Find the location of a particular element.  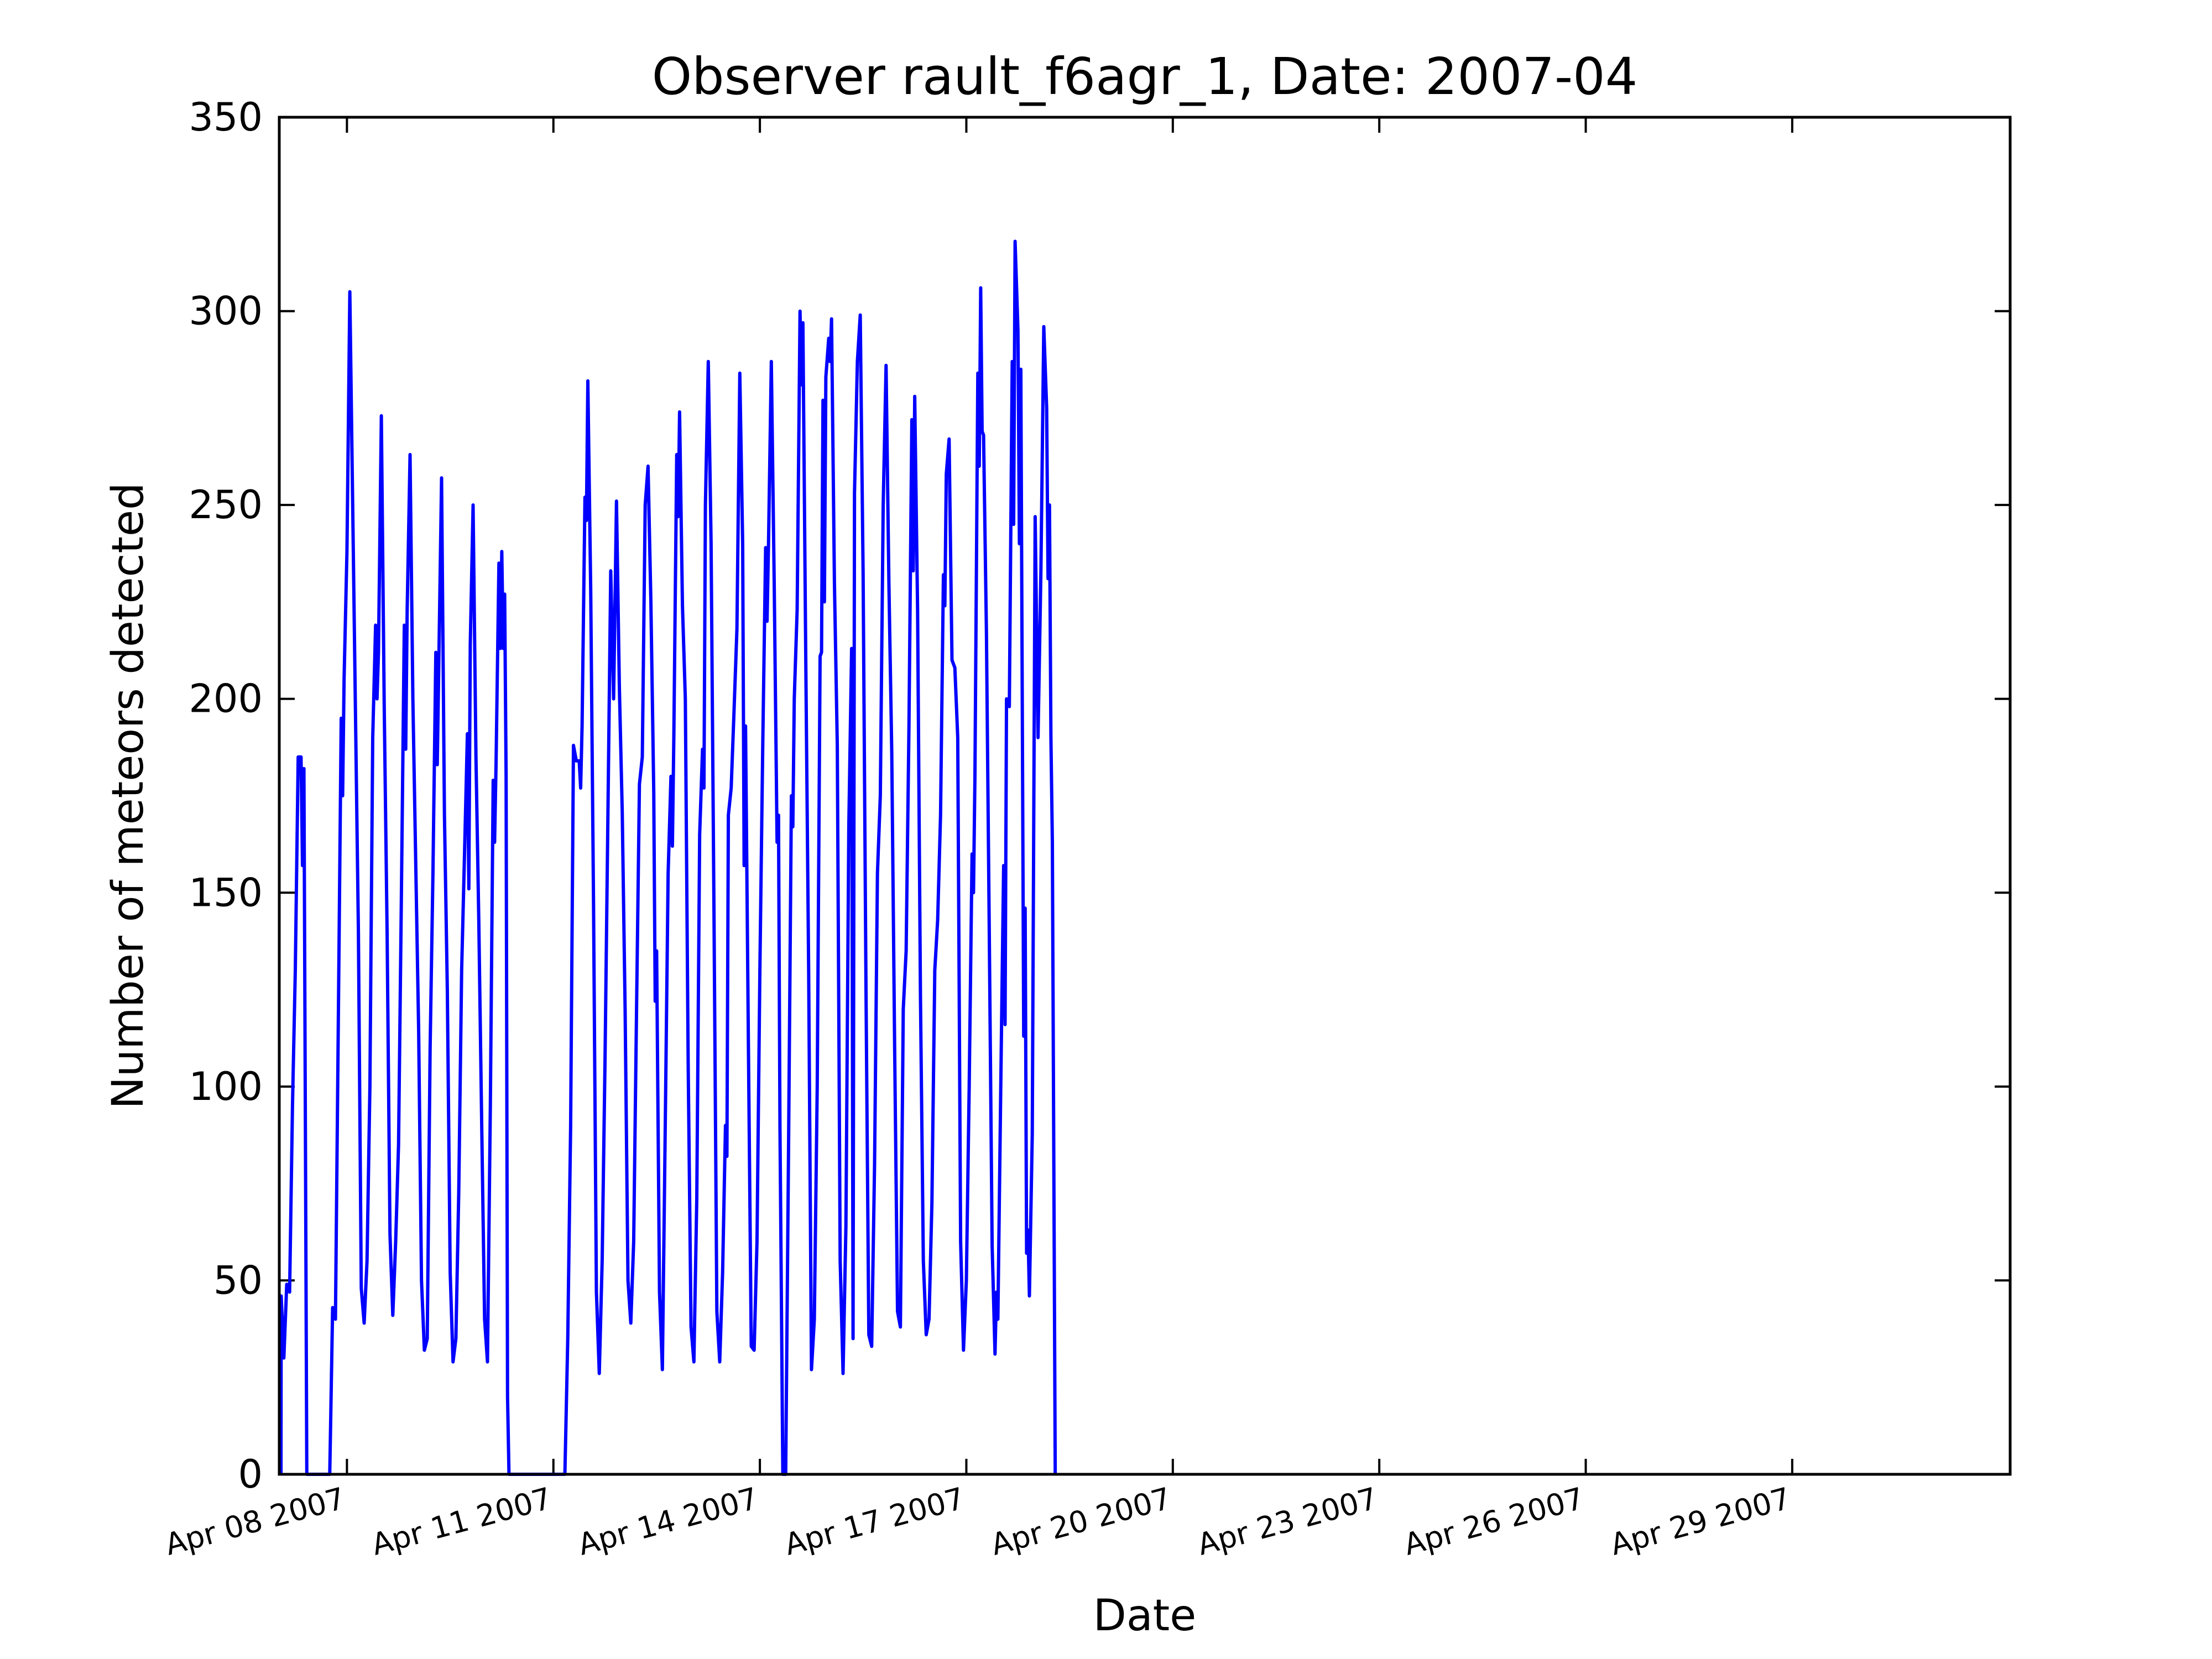

y-tick-label: 350 is located at coordinates (226, 118).